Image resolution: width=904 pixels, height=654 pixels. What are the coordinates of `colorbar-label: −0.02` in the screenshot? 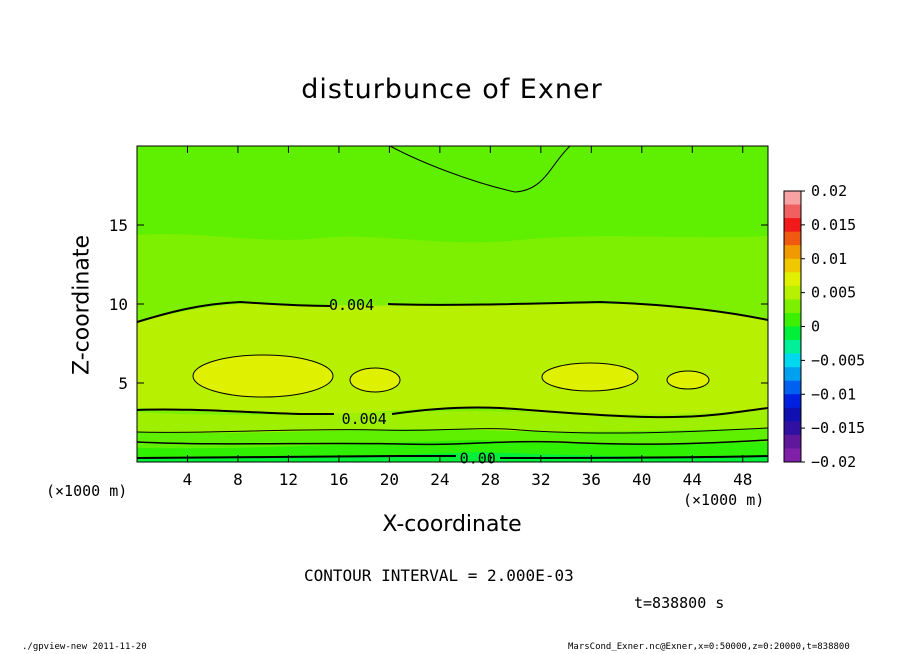 It's located at (833, 462).